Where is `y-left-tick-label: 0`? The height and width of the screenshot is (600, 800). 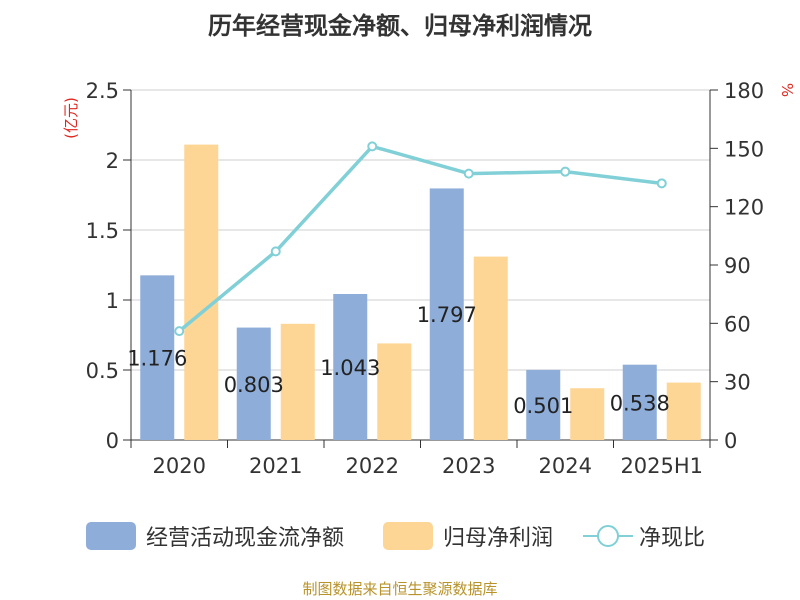
y-left-tick-label: 0 is located at coordinates (112, 441).